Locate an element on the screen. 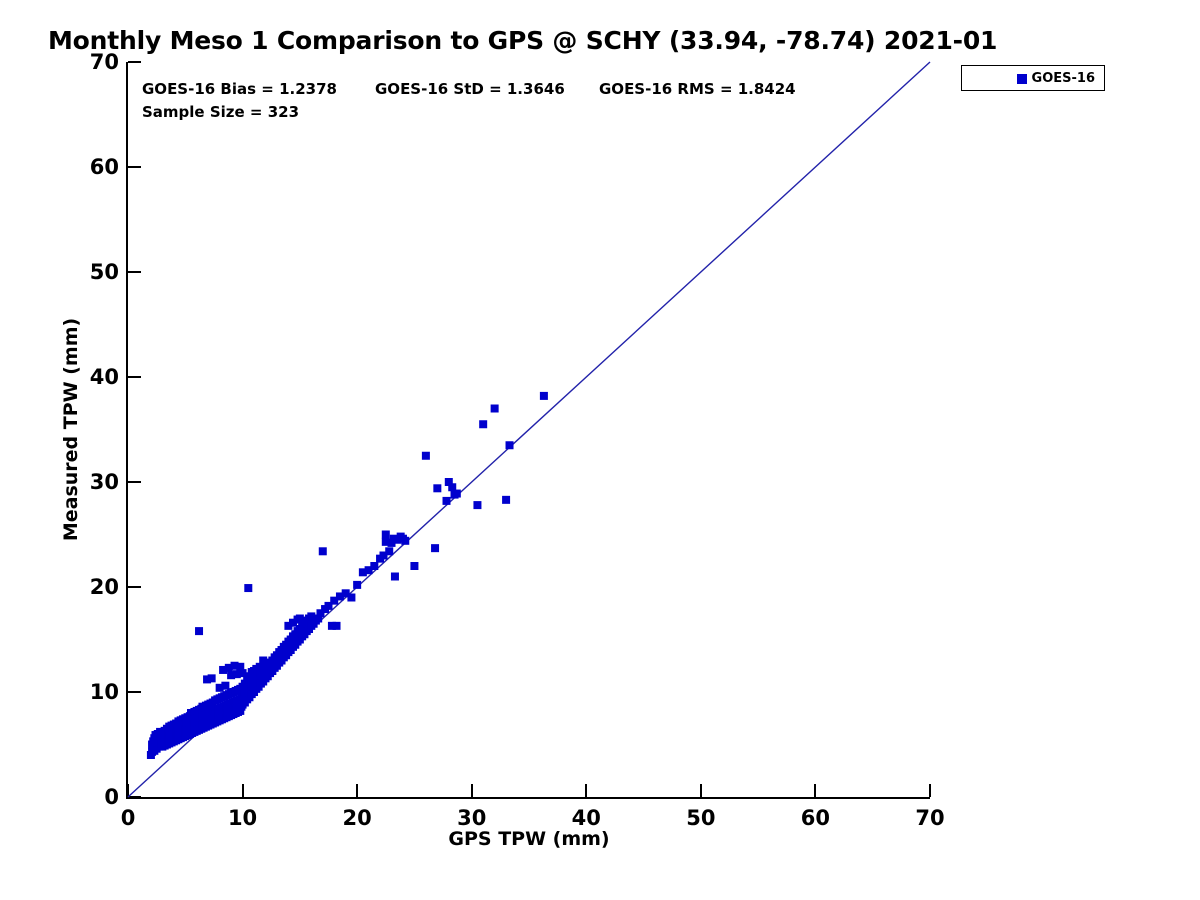 This screenshot has height=900, width=1200. x-tick-60: 60 is located at coordinates (815, 807).